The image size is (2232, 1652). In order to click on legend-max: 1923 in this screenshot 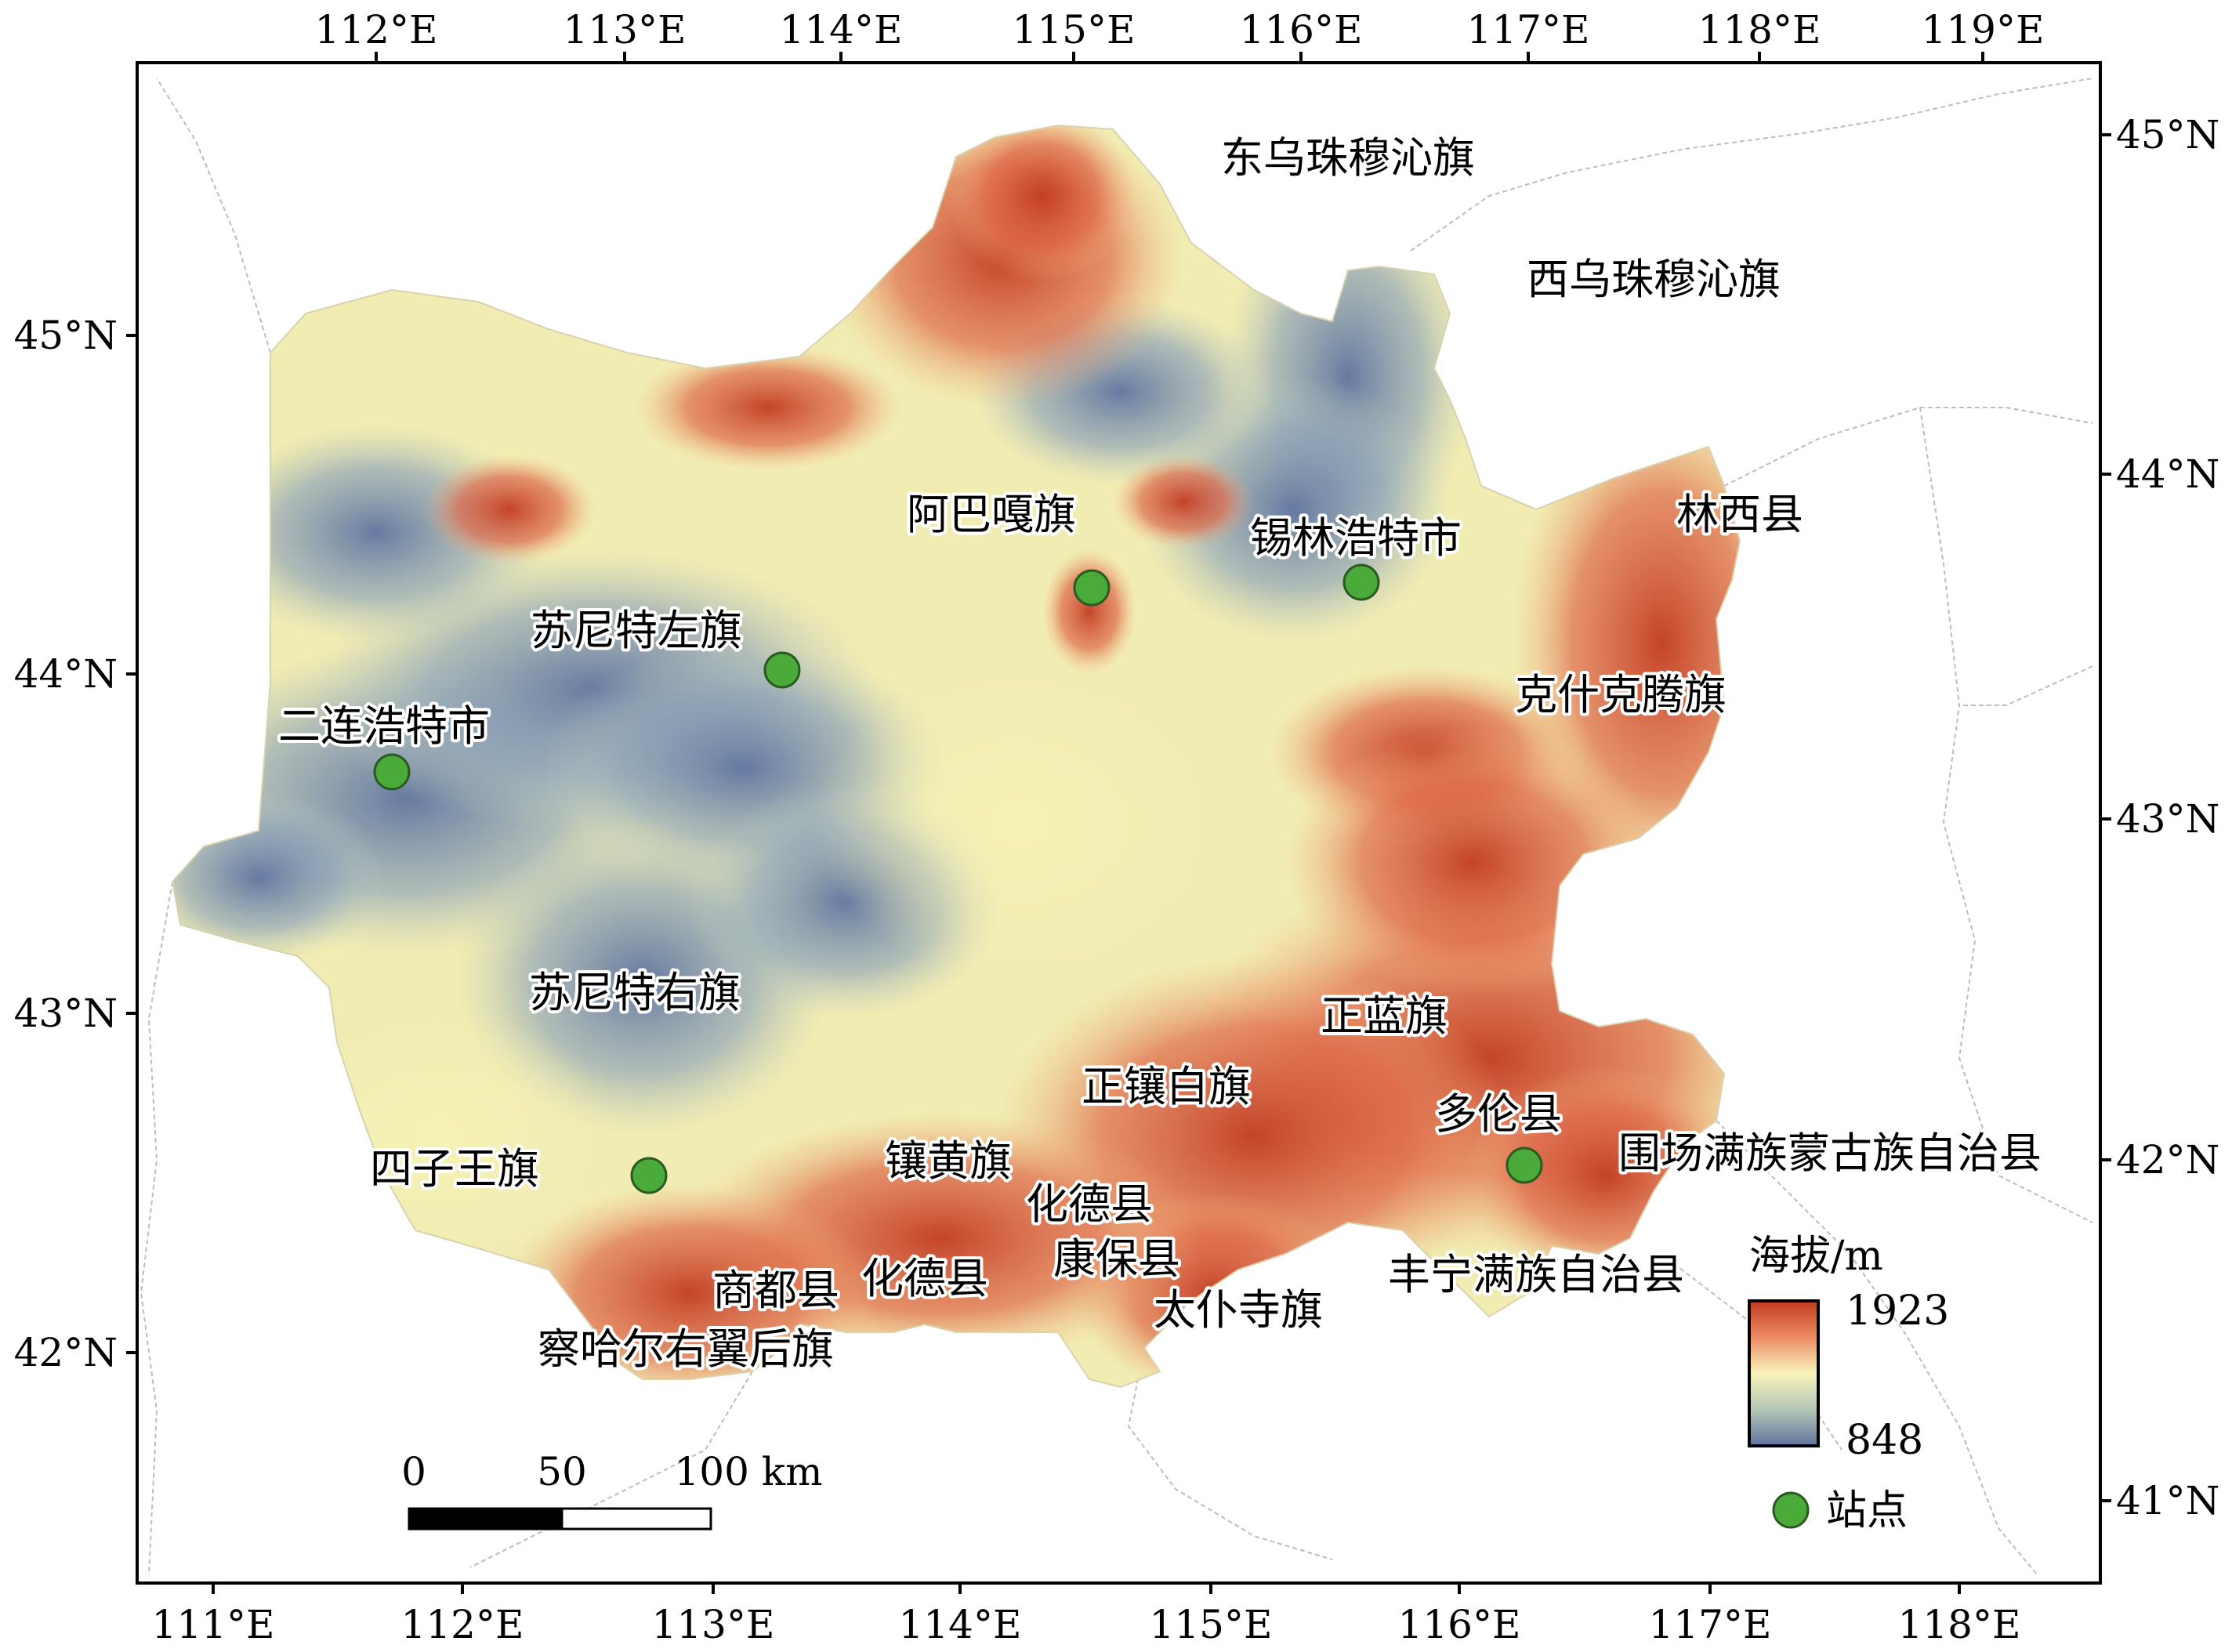, I will do `click(1898, 1311)`.